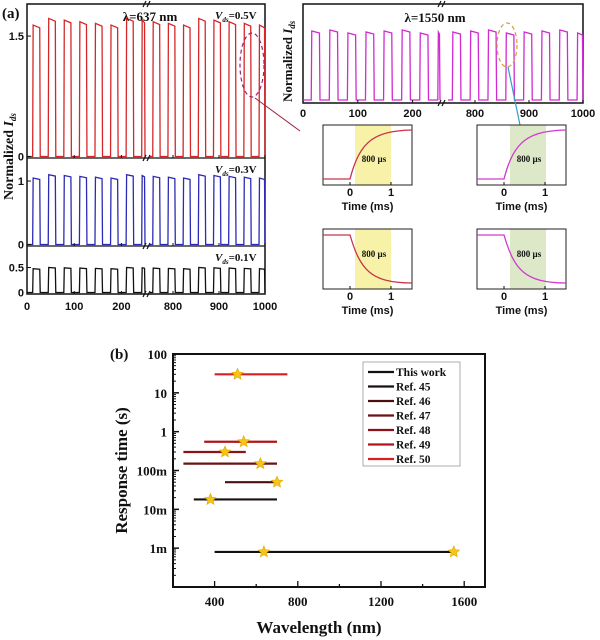 The height and width of the screenshot is (640, 600). What do you see at coordinates (150, 16) in the screenshot?
I see `title-637: λ=637 nm` at bounding box center [150, 16].